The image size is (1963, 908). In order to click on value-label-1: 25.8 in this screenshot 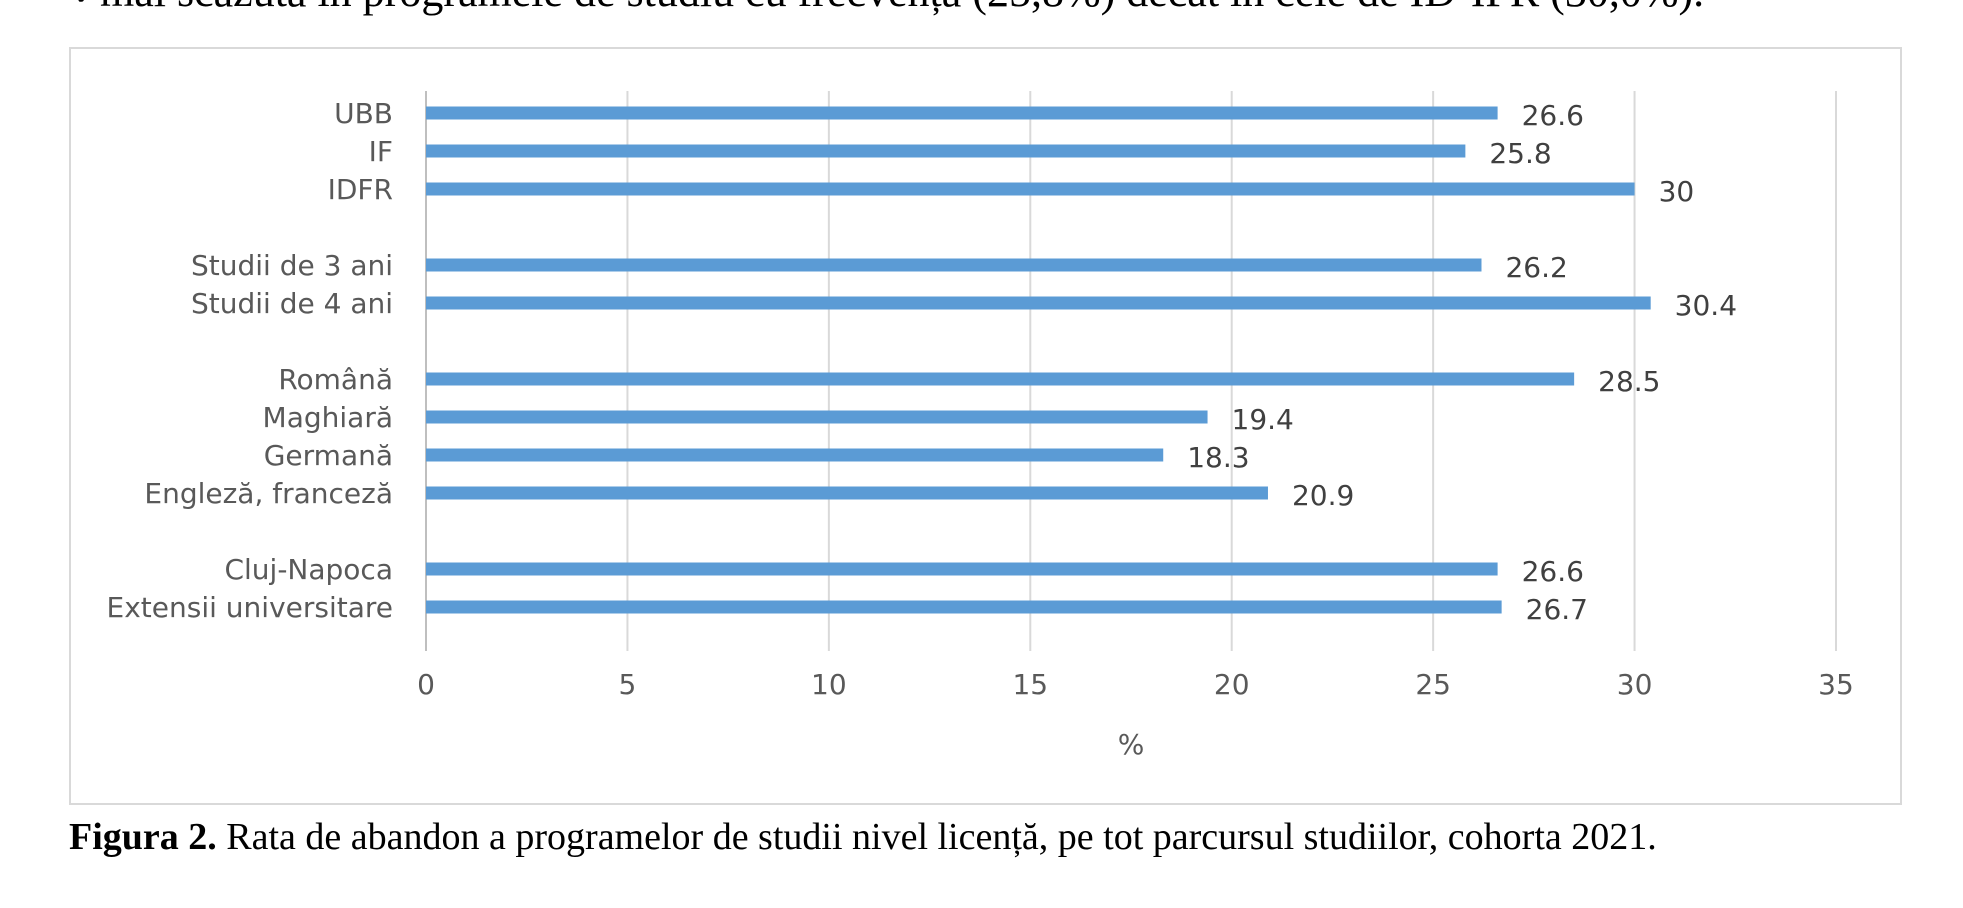, I will do `click(1520, 153)`.